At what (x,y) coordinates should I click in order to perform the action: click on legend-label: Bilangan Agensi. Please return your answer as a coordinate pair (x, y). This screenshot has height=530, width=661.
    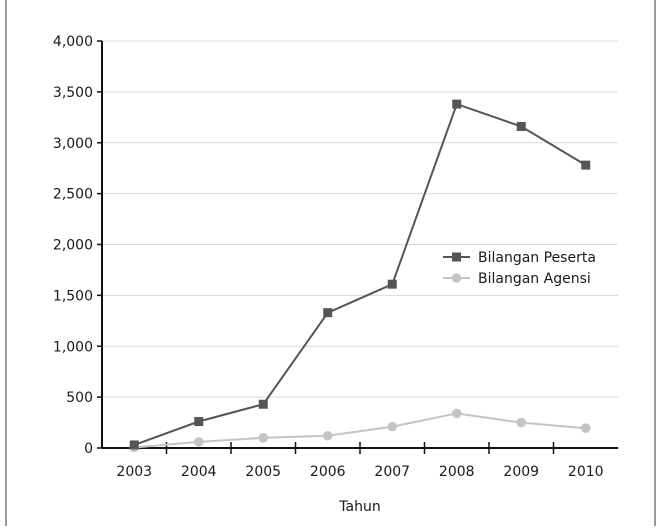
    Looking at the image, I should click on (534, 279).